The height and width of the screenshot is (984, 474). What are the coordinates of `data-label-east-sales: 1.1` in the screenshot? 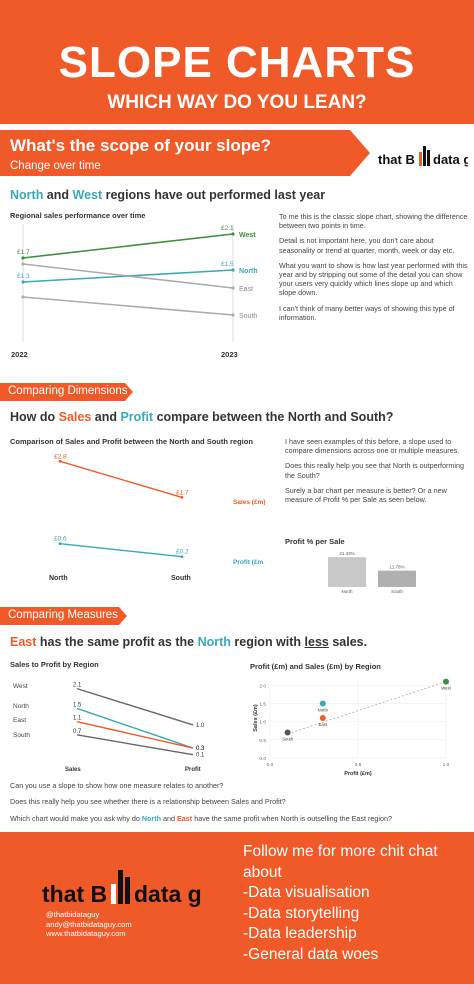 It's located at (77, 719).